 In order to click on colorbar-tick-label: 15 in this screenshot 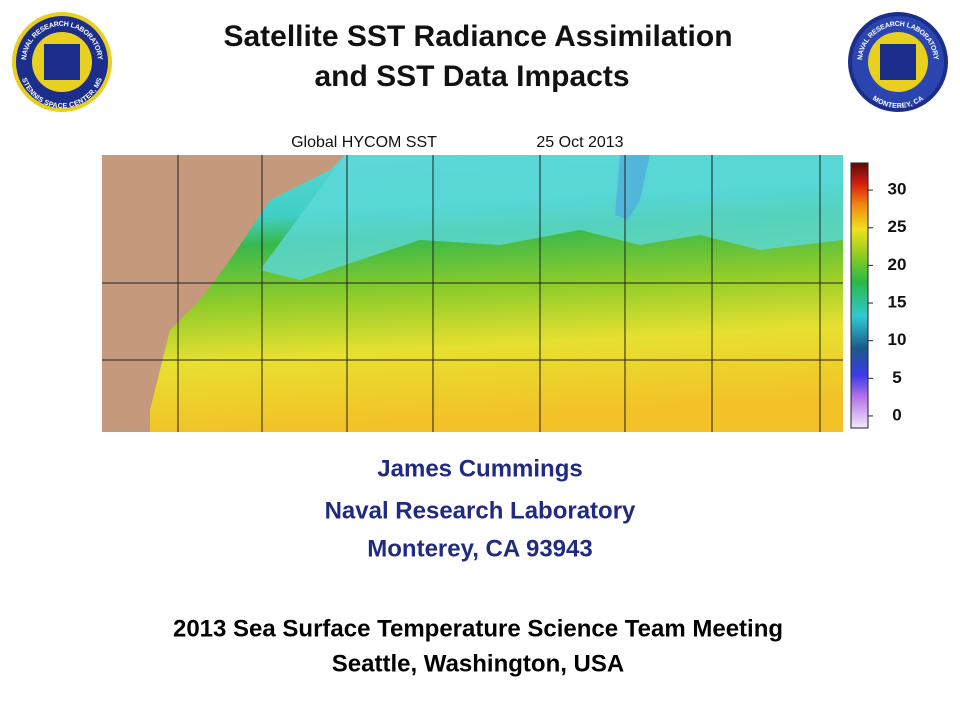, I will do `click(897, 302)`.